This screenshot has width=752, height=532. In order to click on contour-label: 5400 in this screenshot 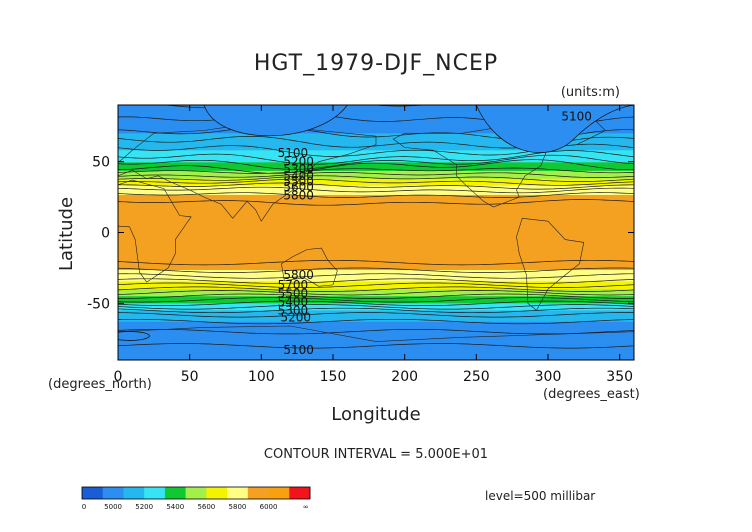, I will do `click(298, 176)`.